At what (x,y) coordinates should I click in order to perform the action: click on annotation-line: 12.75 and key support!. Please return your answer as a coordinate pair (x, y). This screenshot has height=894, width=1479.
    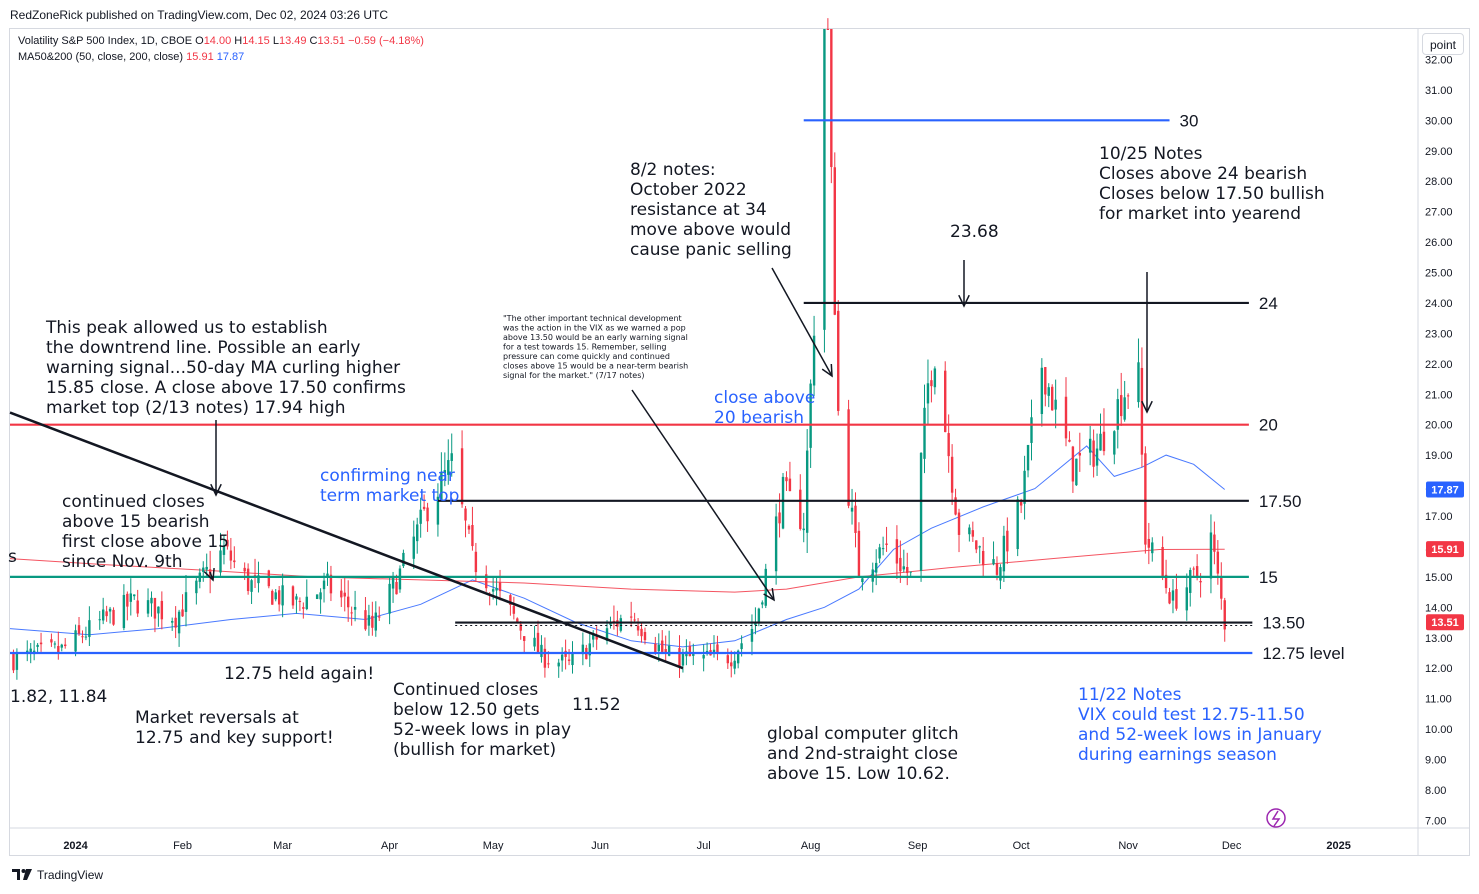
    Looking at the image, I should click on (234, 738).